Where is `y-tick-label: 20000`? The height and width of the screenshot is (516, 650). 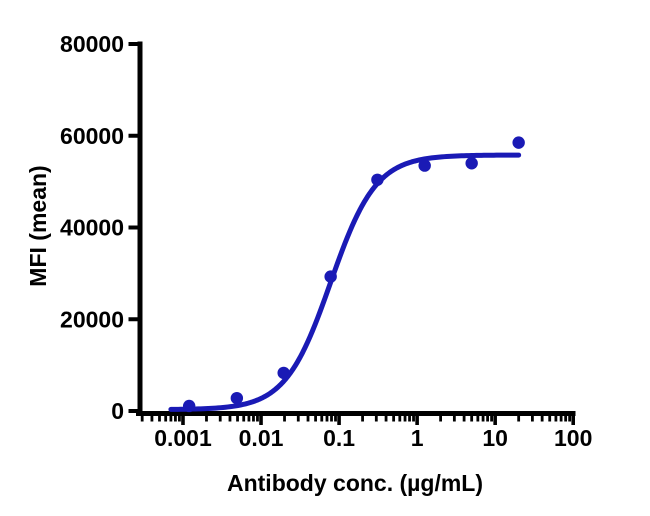
y-tick-label: 20000 is located at coordinates (92, 319).